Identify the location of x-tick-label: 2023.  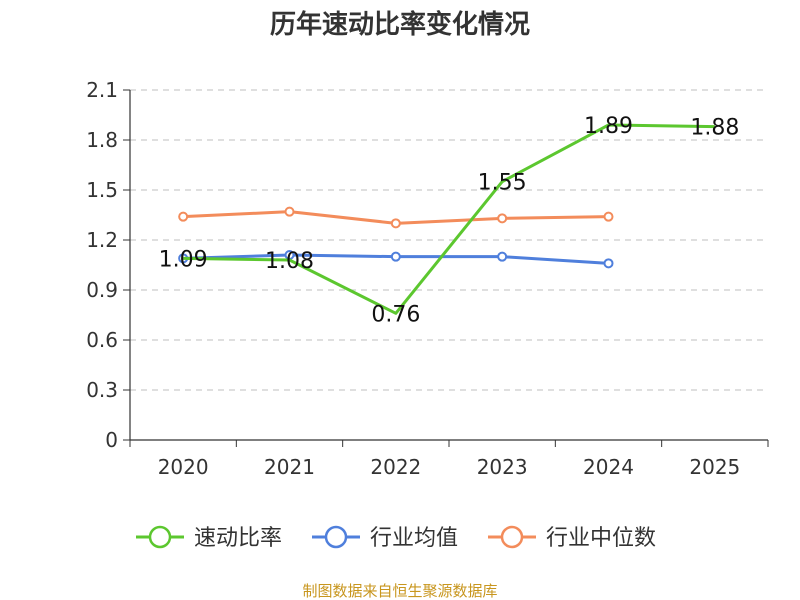
(502, 467).